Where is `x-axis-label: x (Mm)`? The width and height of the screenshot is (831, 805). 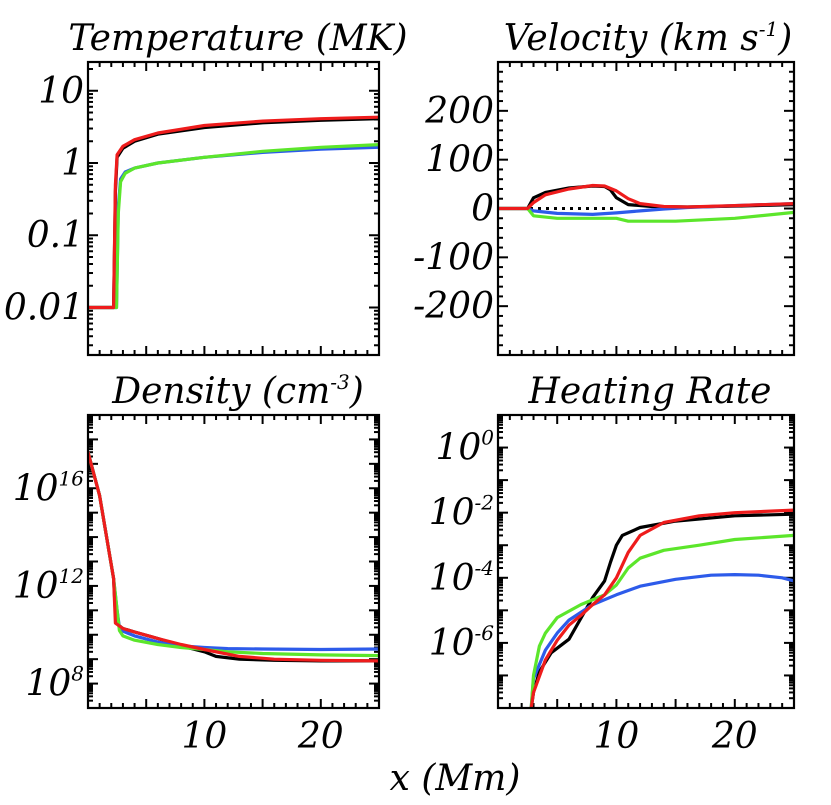 x-axis-label: x (Mm) is located at coordinates (455, 778).